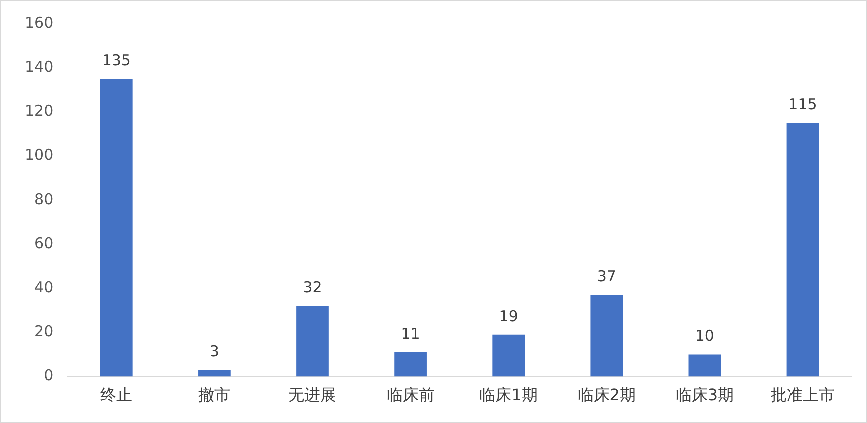 The width and height of the screenshot is (867, 423). What do you see at coordinates (44, 199) in the screenshot?
I see `y-tick-label: 80` at bounding box center [44, 199].